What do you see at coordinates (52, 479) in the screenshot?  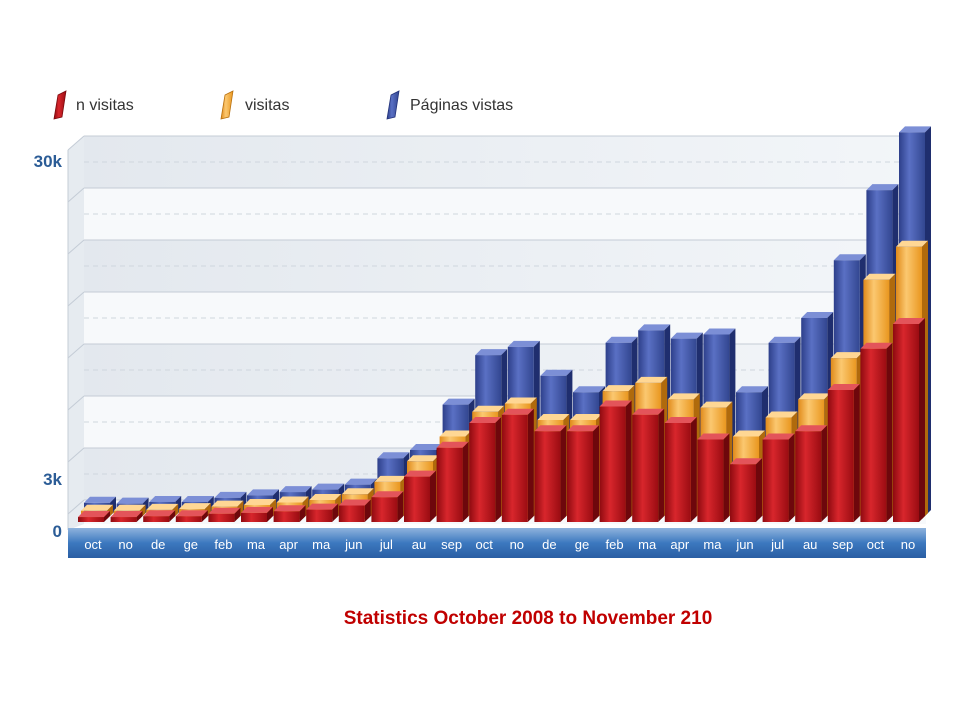 I see `y-tick-label: 3k` at bounding box center [52, 479].